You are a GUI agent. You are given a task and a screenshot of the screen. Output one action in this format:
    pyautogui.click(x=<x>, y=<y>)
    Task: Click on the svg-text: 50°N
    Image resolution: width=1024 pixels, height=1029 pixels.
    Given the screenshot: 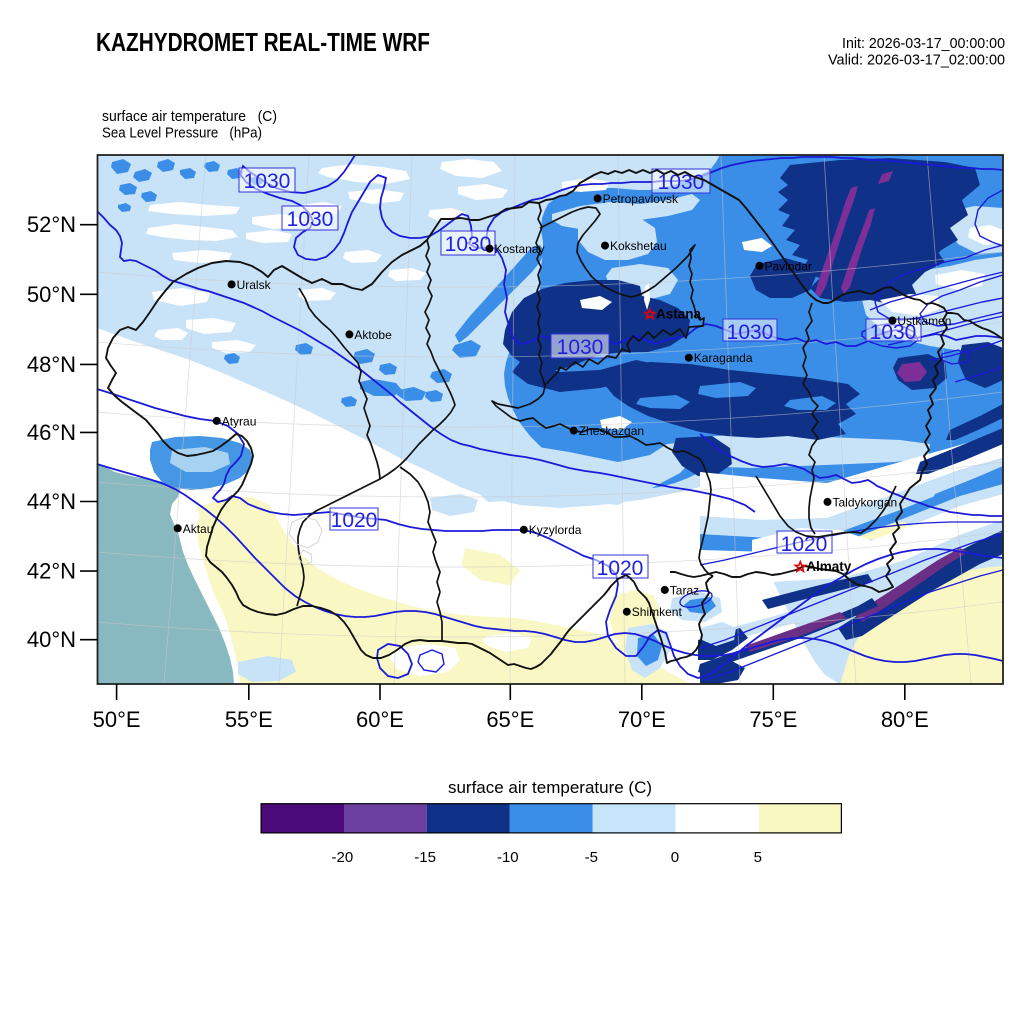 What is the action you would take?
    pyautogui.click(x=51, y=294)
    